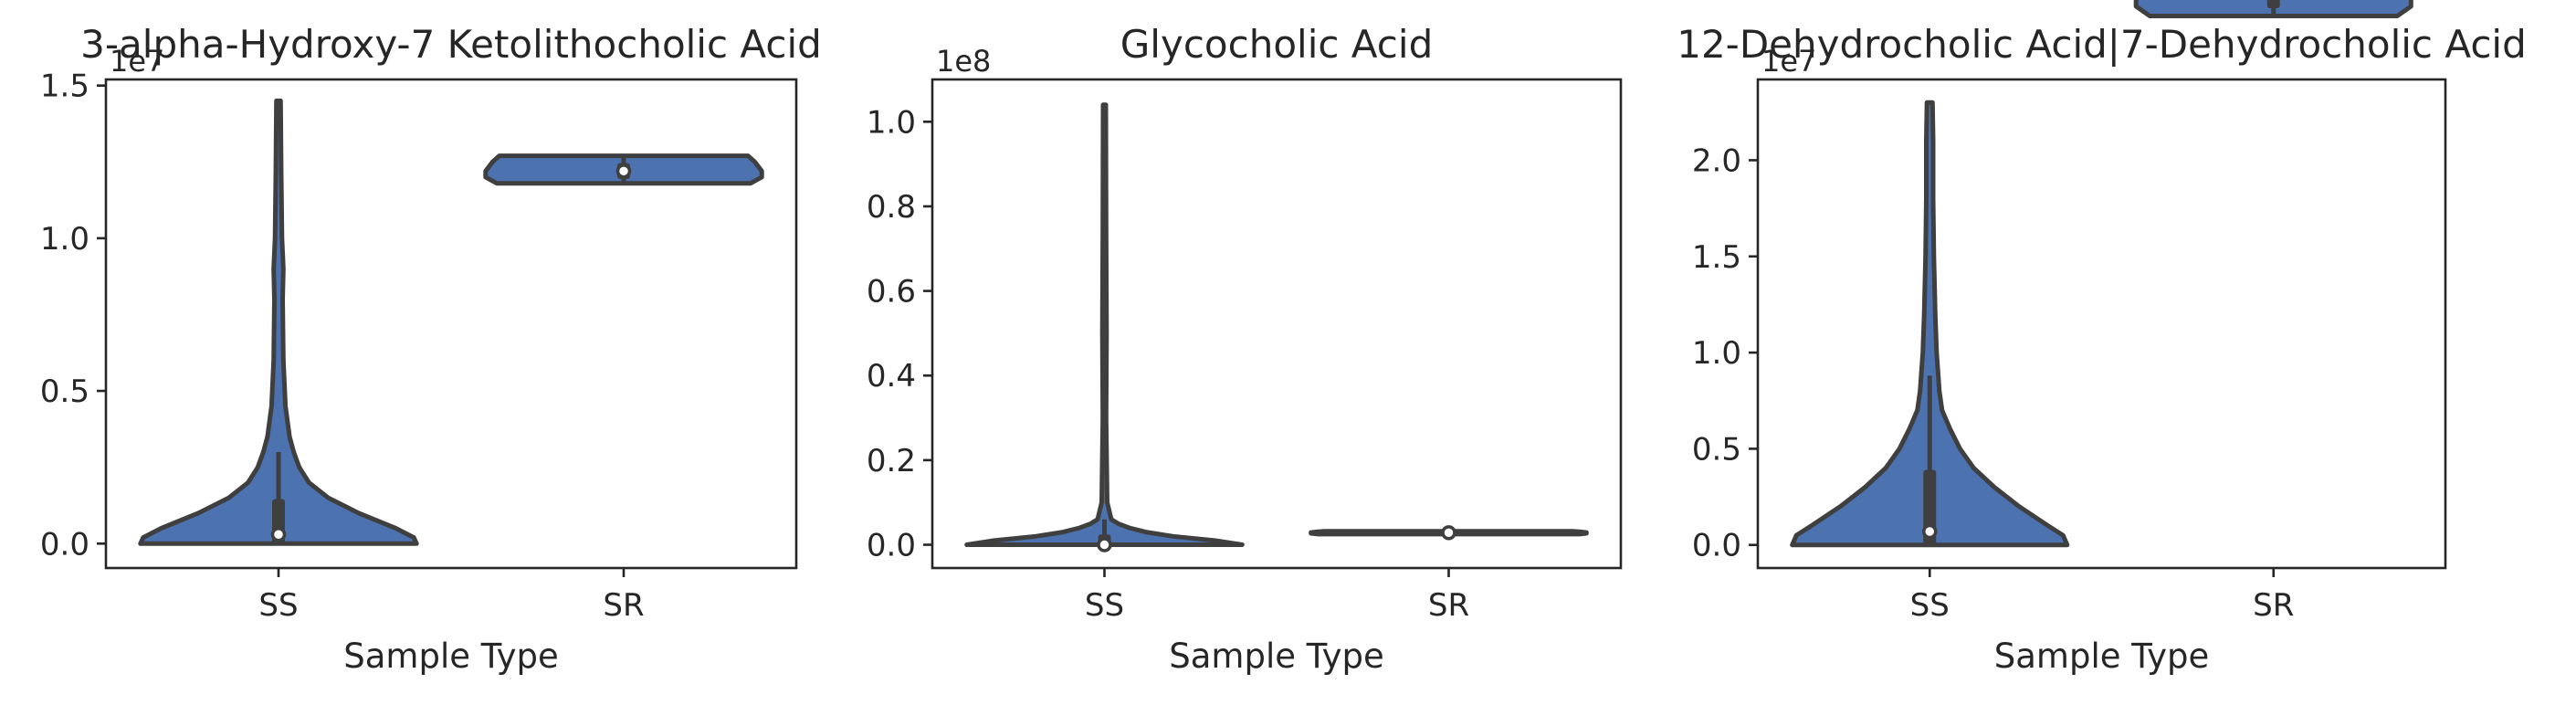 The width and height of the screenshot is (2576, 705). What do you see at coordinates (891, 376) in the screenshot?
I see `y-tick-label: 0.4` at bounding box center [891, 376].